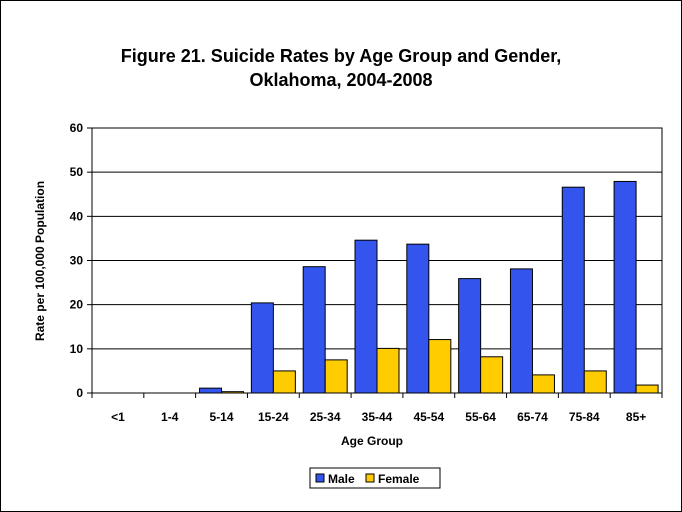 This screenshot has height=512, width=682. Describe the element at coordinates (79, 393) in the screenshot. I see `y-tick-label: 0` at that location.